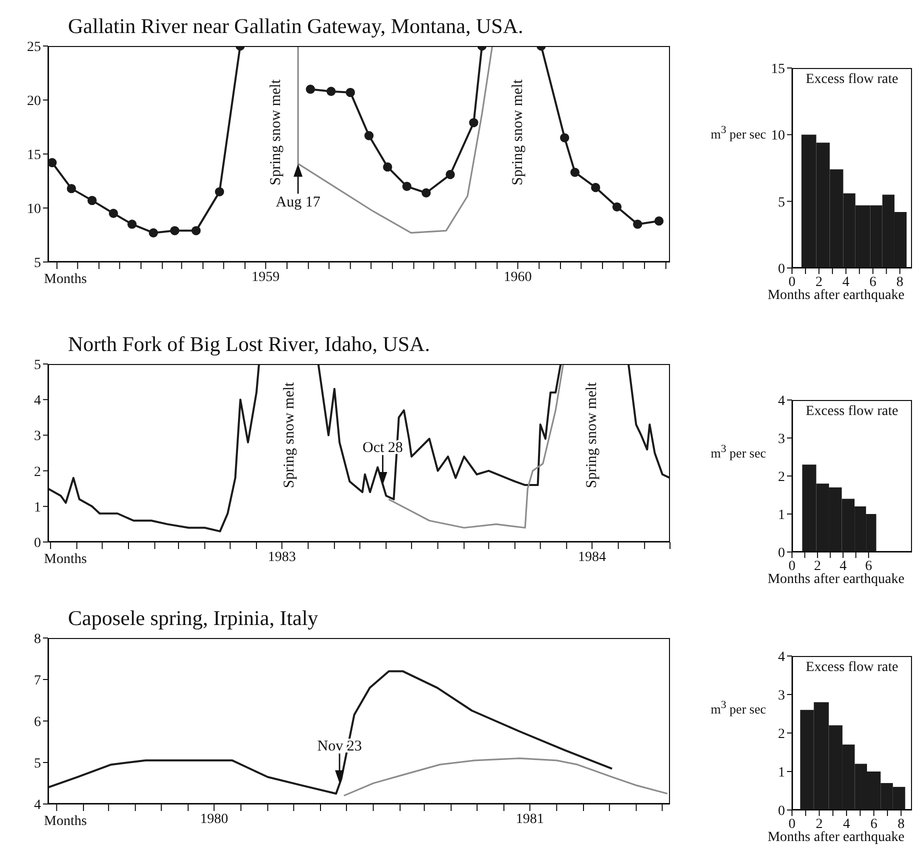 The image size is (922, 850). I want to click on y-tick-label: 6, so click(37, 722).